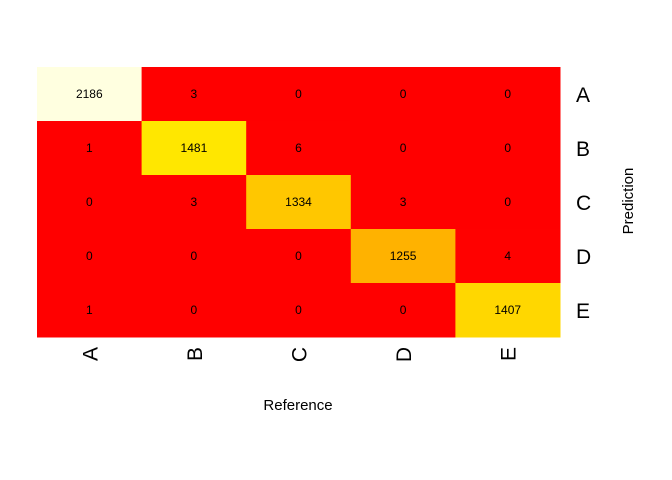 The image size is (672, 480). I want to click on cell-value-label: 1481, so click(194, 148).